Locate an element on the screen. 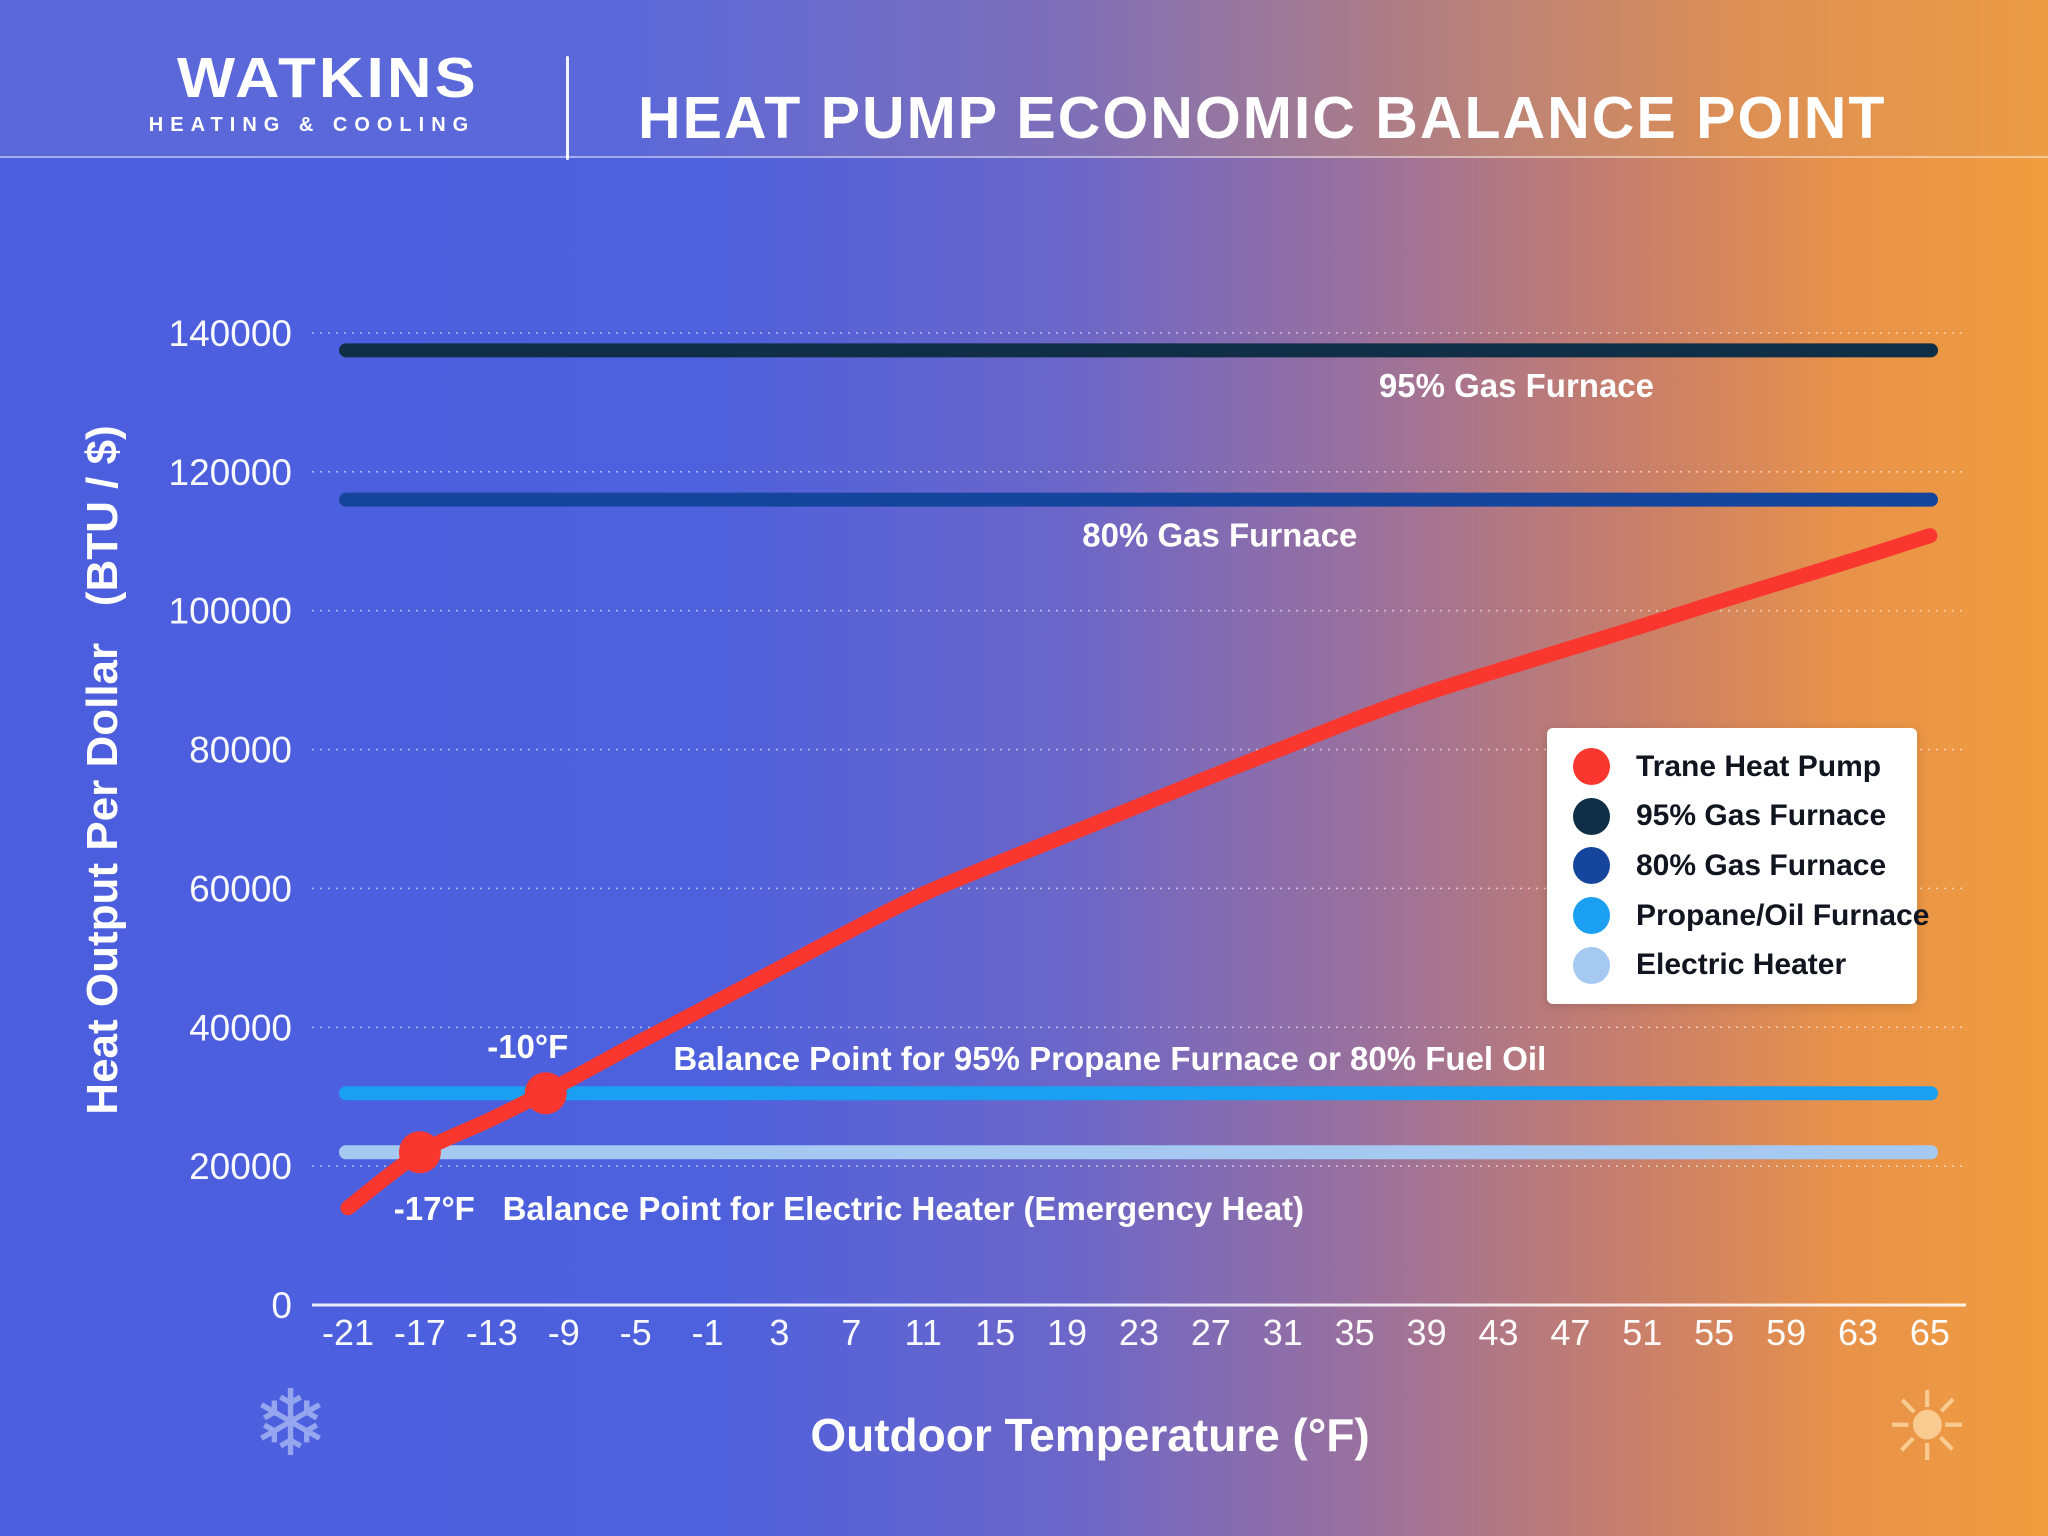 The height and width of the screenshot is (1536, 2048). company-tagline: HEATING & COOLING is located at coordinates (312, 125).